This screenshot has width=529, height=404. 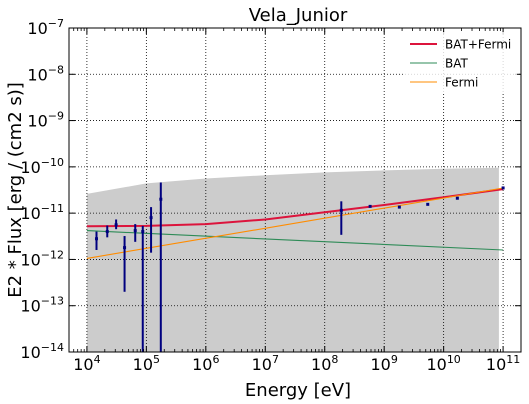 What do you see at coordinates (45, 73) in the screenshot?
I see `y-tick-label: 10⁻⁸` at bounding box center [45, 73].